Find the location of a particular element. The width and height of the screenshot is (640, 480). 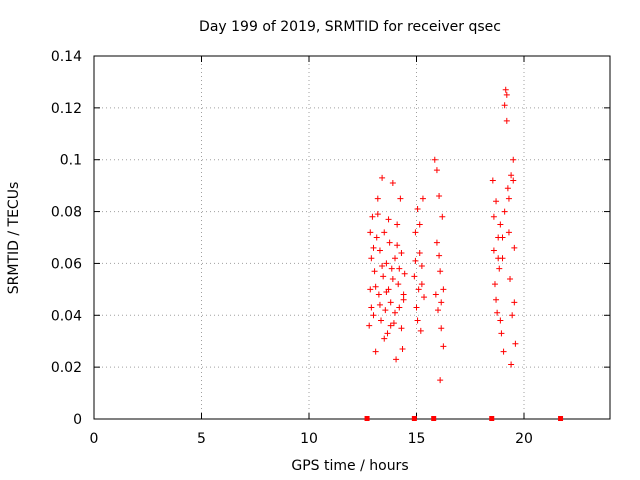

x-axis-label: GPS time / hours is located at coordinates (349, 466).